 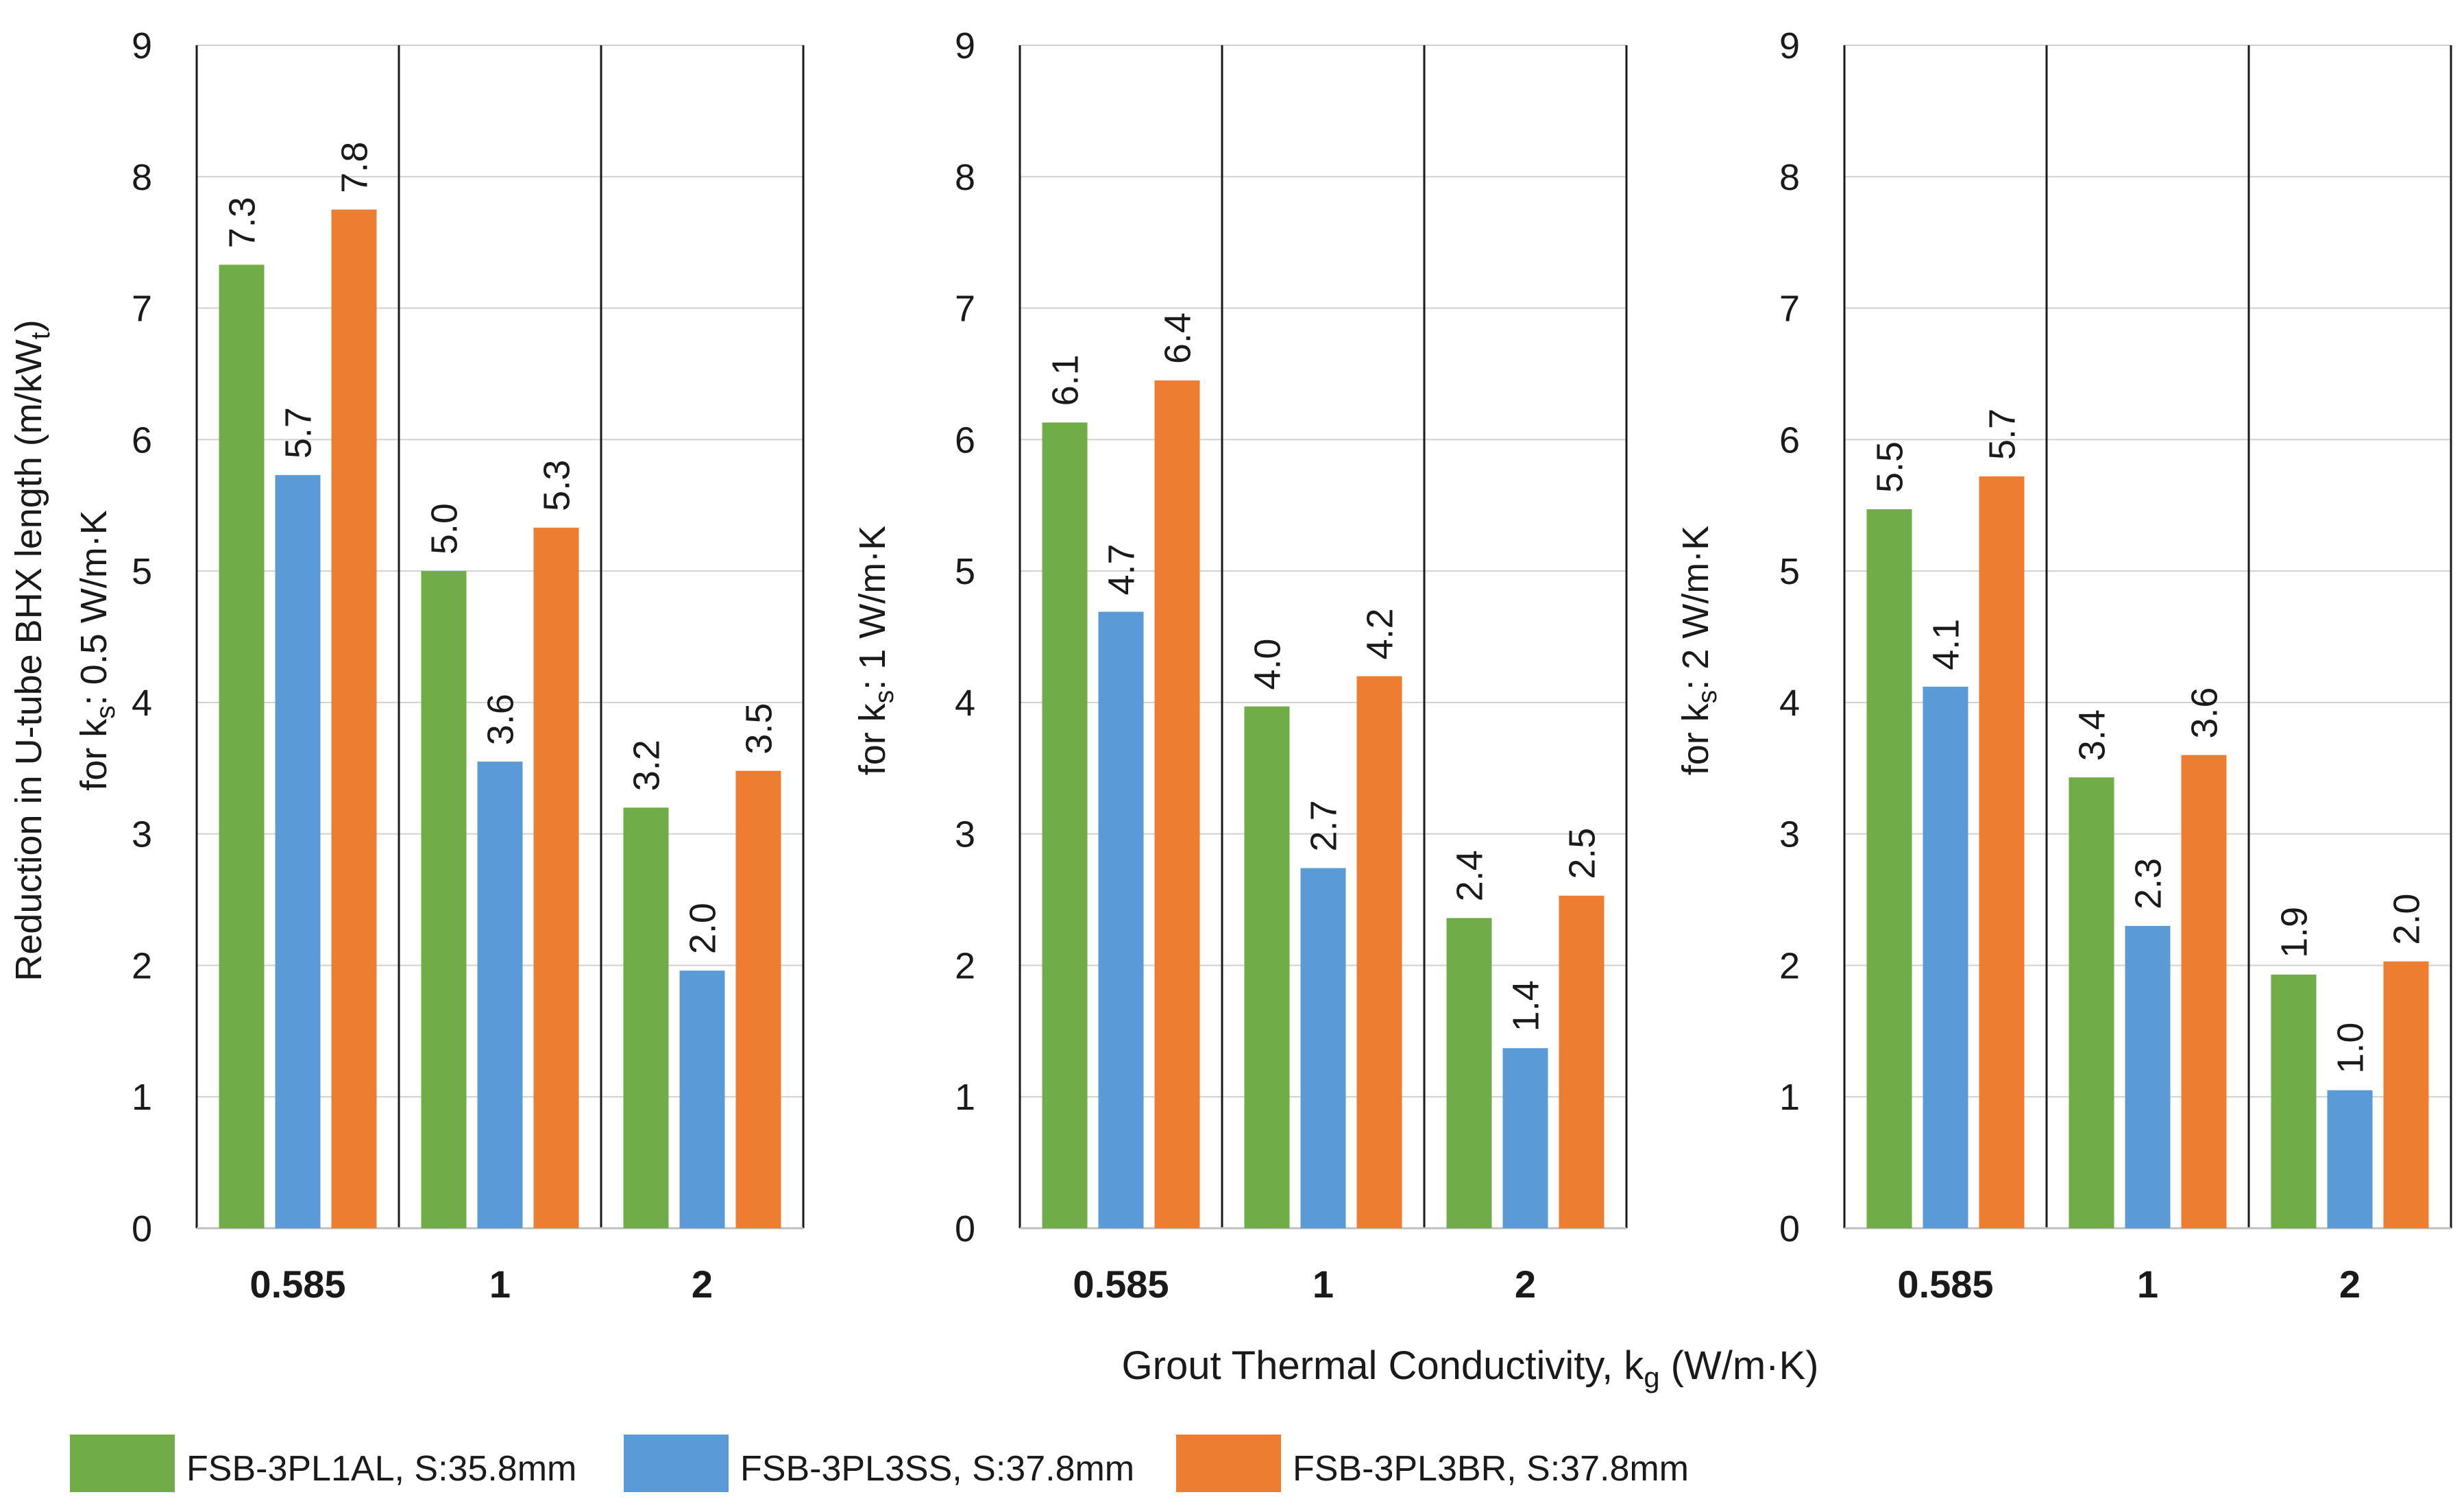 I want to click on legend-label-3: FSB-3PL3BR, S:37.8mm, so click(x=1491, y=1469).